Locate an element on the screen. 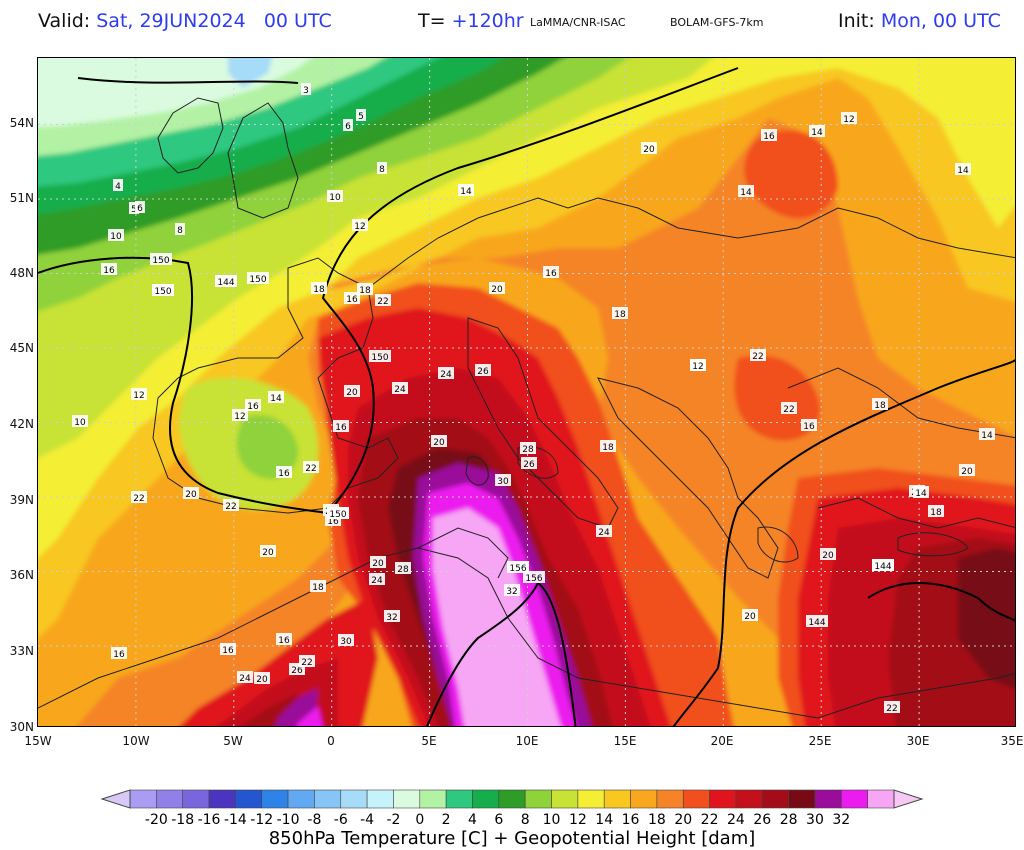 The image size is (1024, 850). lon-label: 10E is located at coordinates (527, 741).